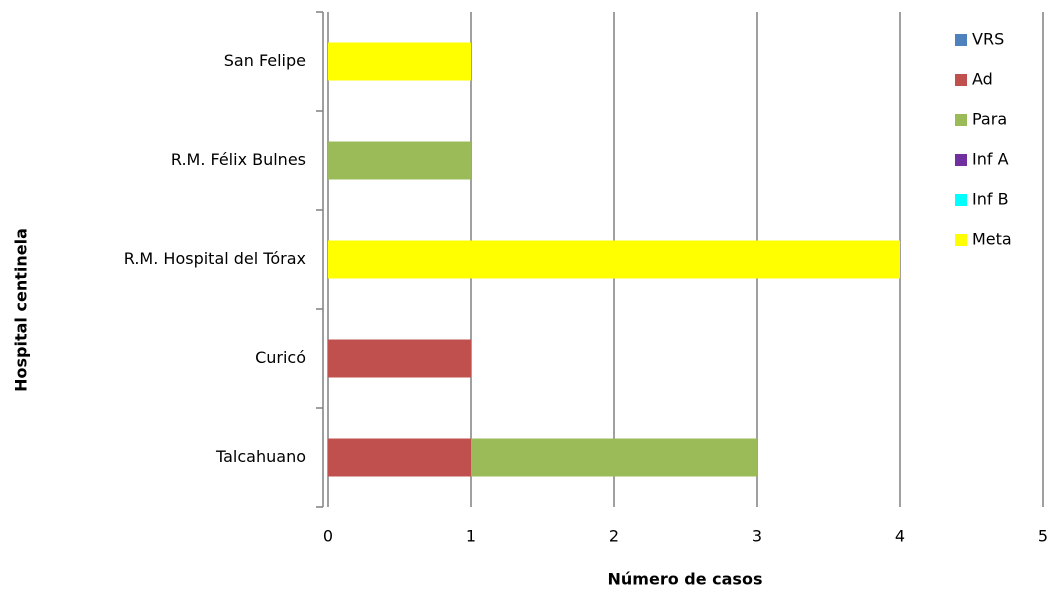  I want to click on y-tick-label: Talcahuano, so click(260, 456).